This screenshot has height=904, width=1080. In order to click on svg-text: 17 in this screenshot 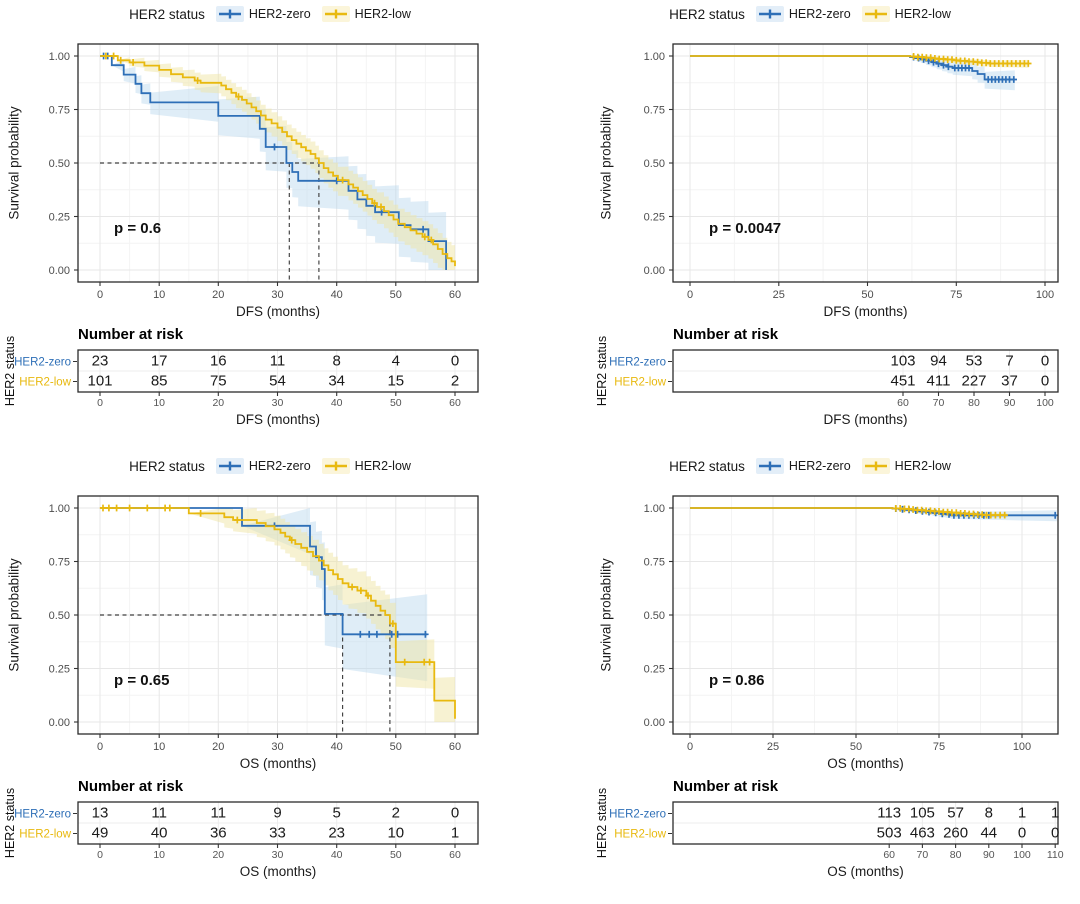, I will do `click(159, 361)`.